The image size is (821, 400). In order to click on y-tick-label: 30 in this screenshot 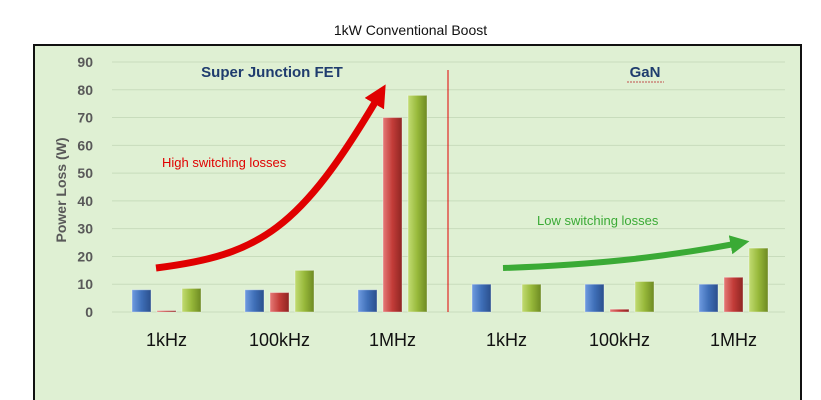, I will do `click(85, 229)`.